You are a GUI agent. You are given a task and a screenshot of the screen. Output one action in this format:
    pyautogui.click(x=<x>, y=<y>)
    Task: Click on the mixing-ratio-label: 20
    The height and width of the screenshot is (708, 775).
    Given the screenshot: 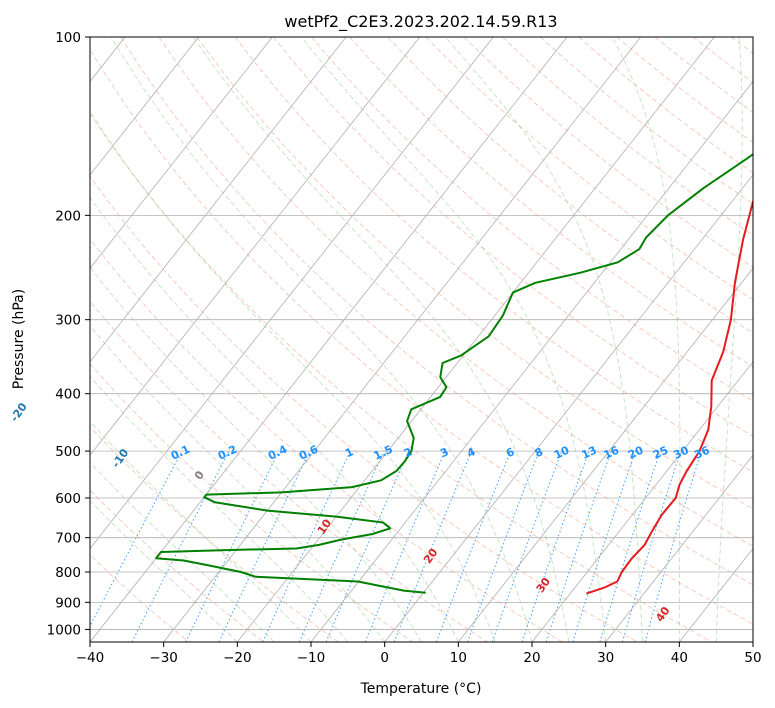 What is the action you would take?
    pyautogui.click(x=636, y=452)
    